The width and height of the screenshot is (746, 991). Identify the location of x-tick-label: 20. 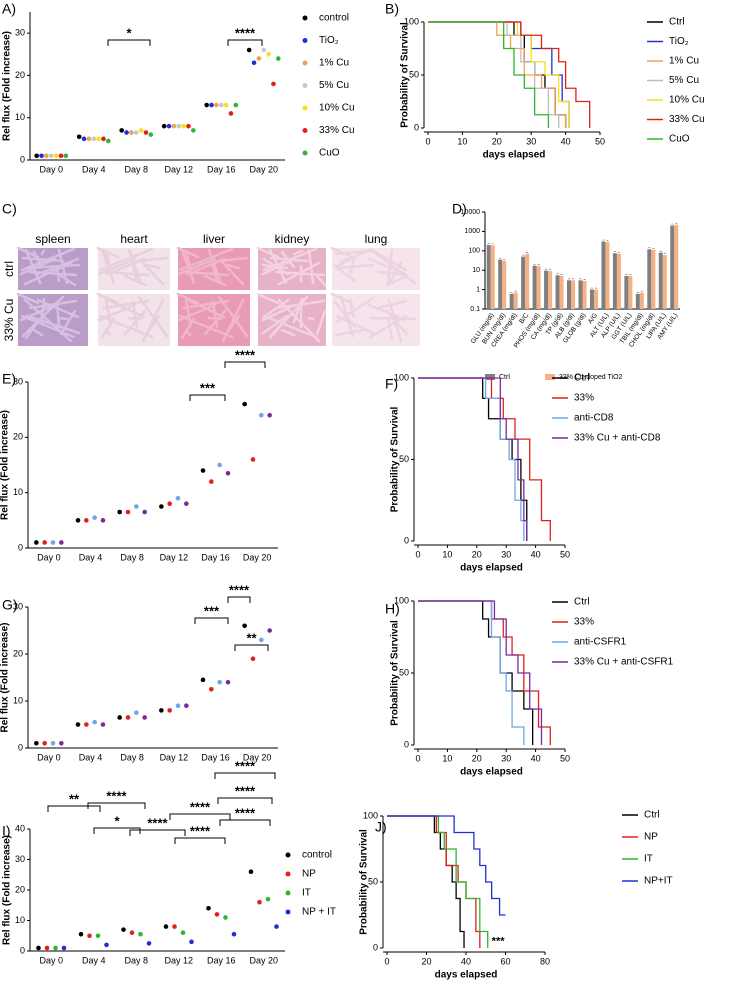
(477, 554).